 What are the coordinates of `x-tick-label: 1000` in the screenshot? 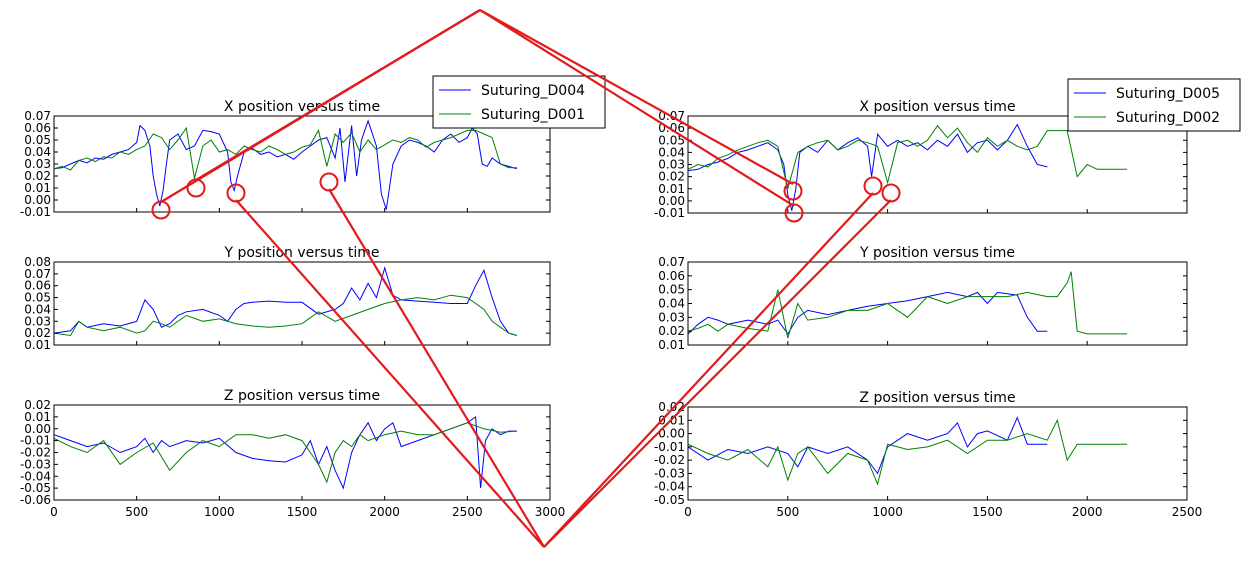 It's located at (887, 512).